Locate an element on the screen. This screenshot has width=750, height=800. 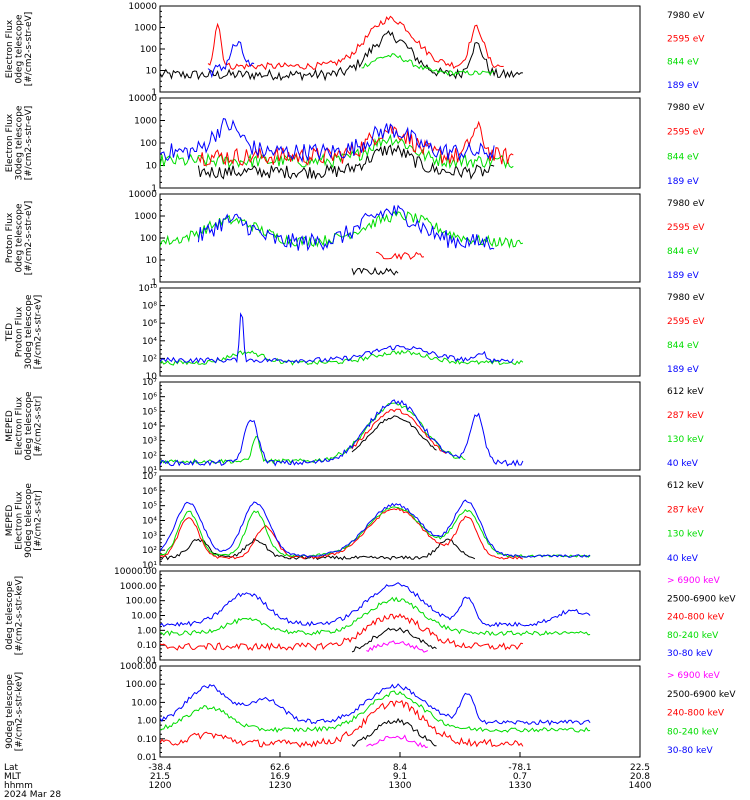
y-tick-label: 0.10 is located at coordinates (147, 740).